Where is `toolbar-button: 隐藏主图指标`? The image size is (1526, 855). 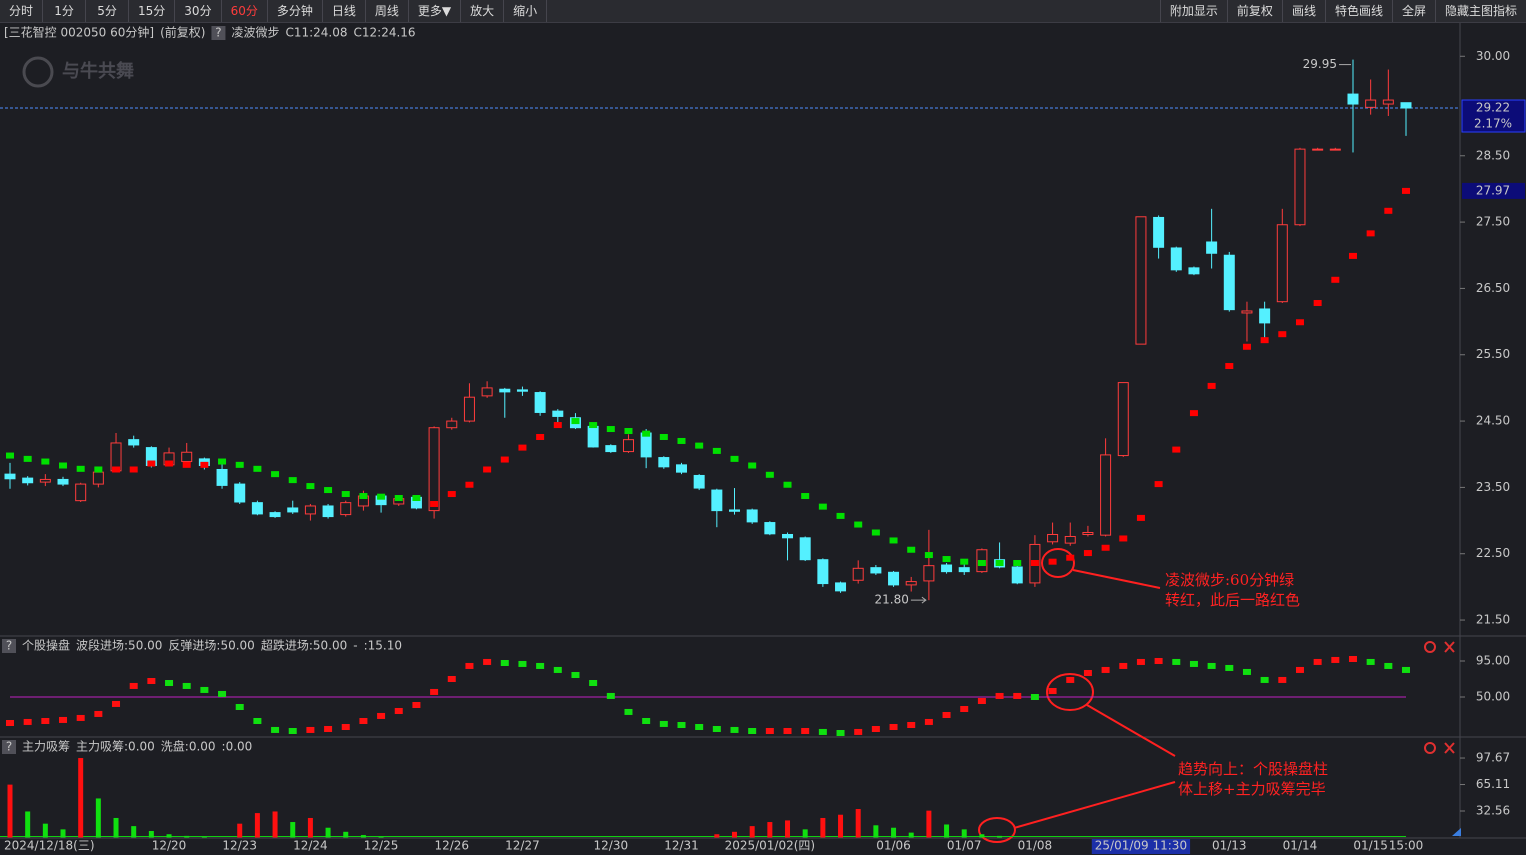
toolbar-button: 隐藏主图指标 is located at coordinates (1480, 11).